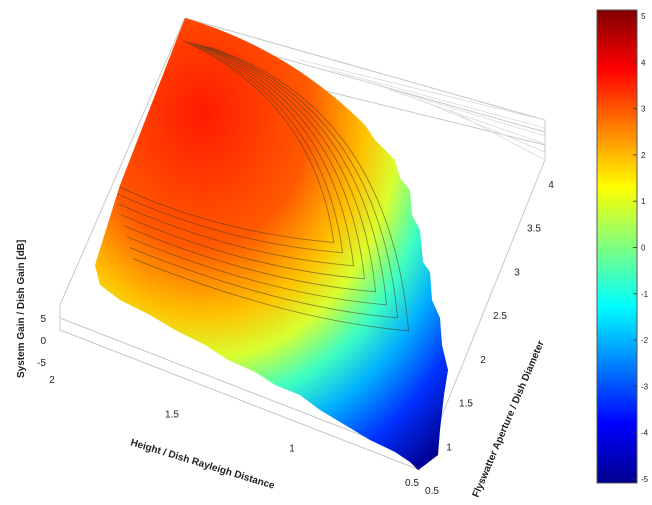  I want to click on colorbar-tick-label: -4, so click(645, 433).